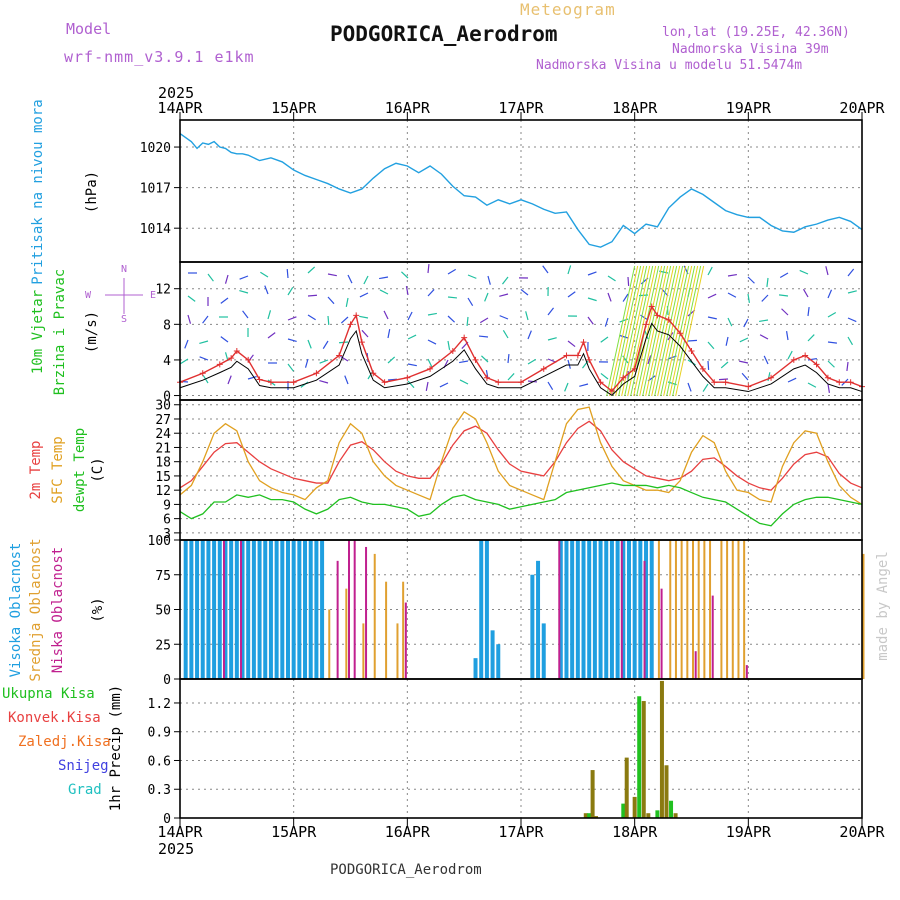 This screenshot has width=900, height=900. Describe the element at coordinates (98, 469) in the screenshot. I see `temp-unit-label: (C)` at that location.